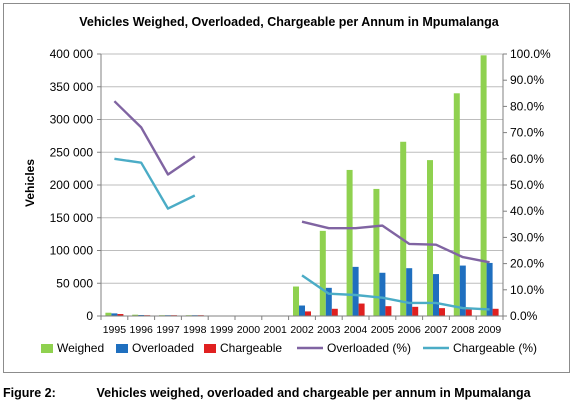 This screenshot has height=419, width=575. I want to click on x-tick-label: 2006, so click(410, 330).